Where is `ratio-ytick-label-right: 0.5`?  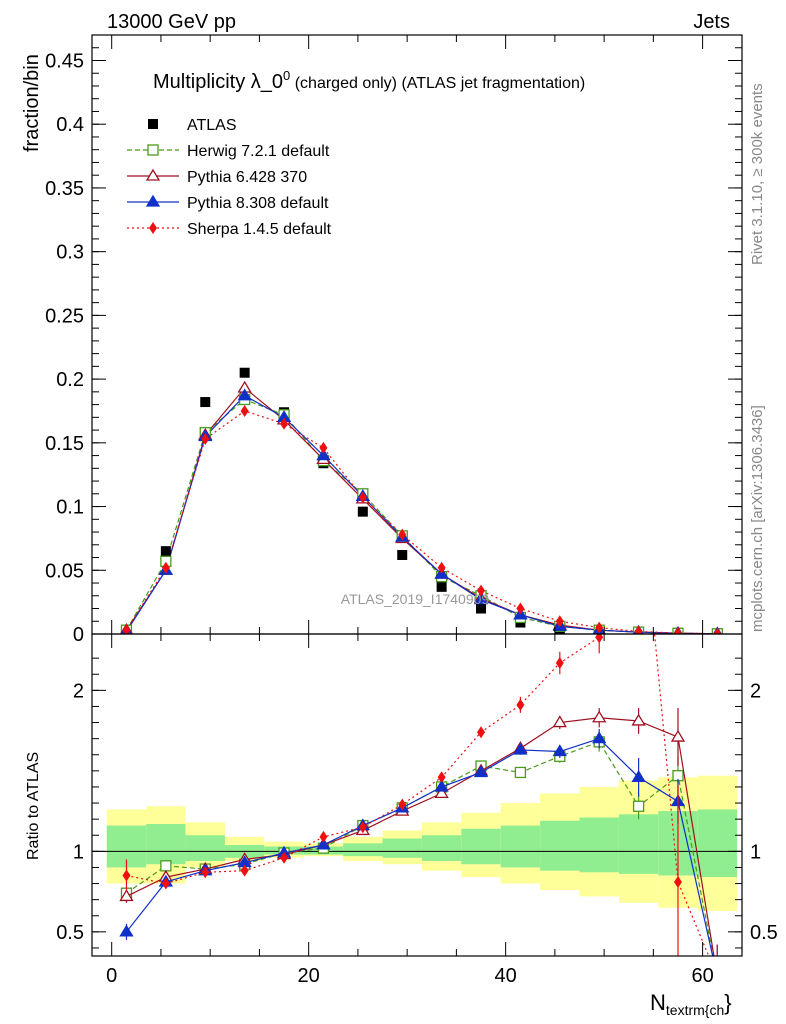
ratio-ytick-label-right: 0.5 is located at coordinates (764, 933).